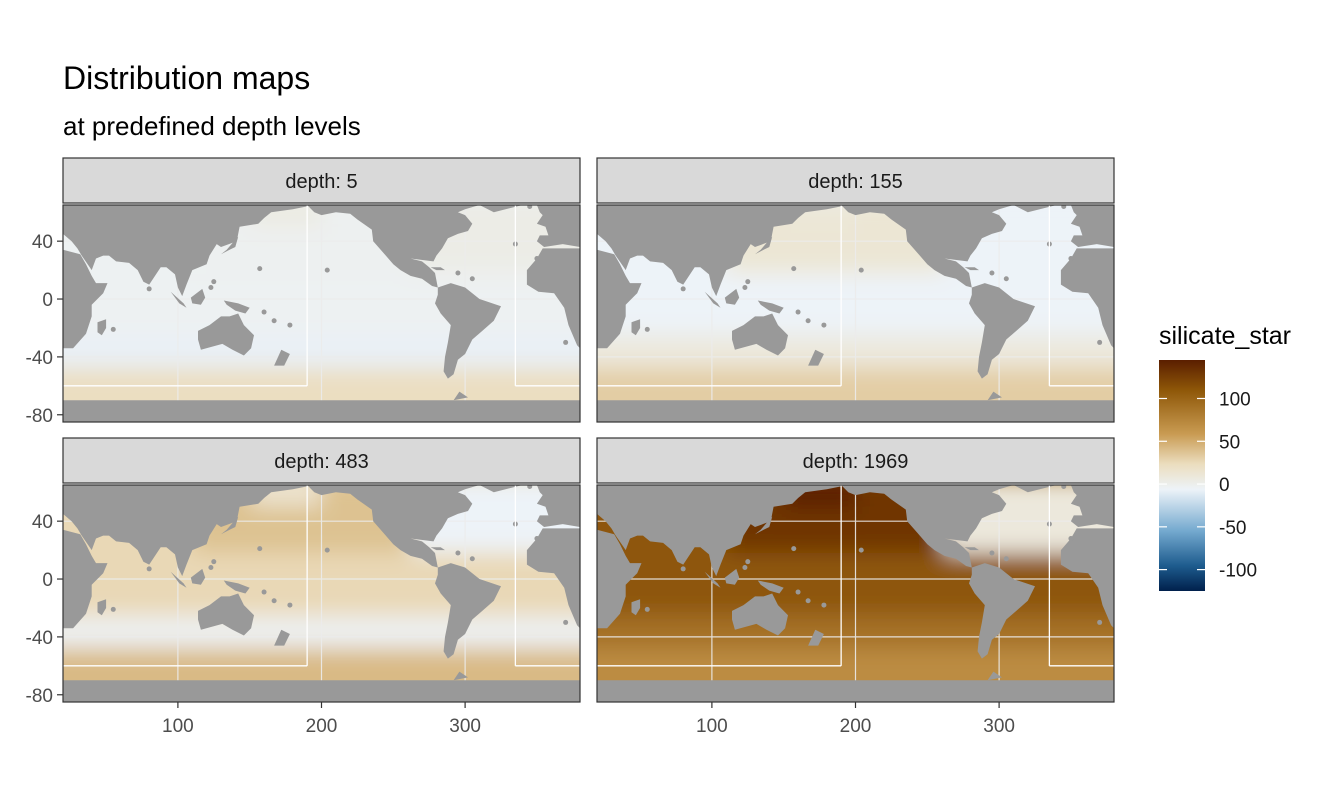 This screenshot has height=806, width=1344. I want to click on legend-tick-label: -100, so click(1238, 571).